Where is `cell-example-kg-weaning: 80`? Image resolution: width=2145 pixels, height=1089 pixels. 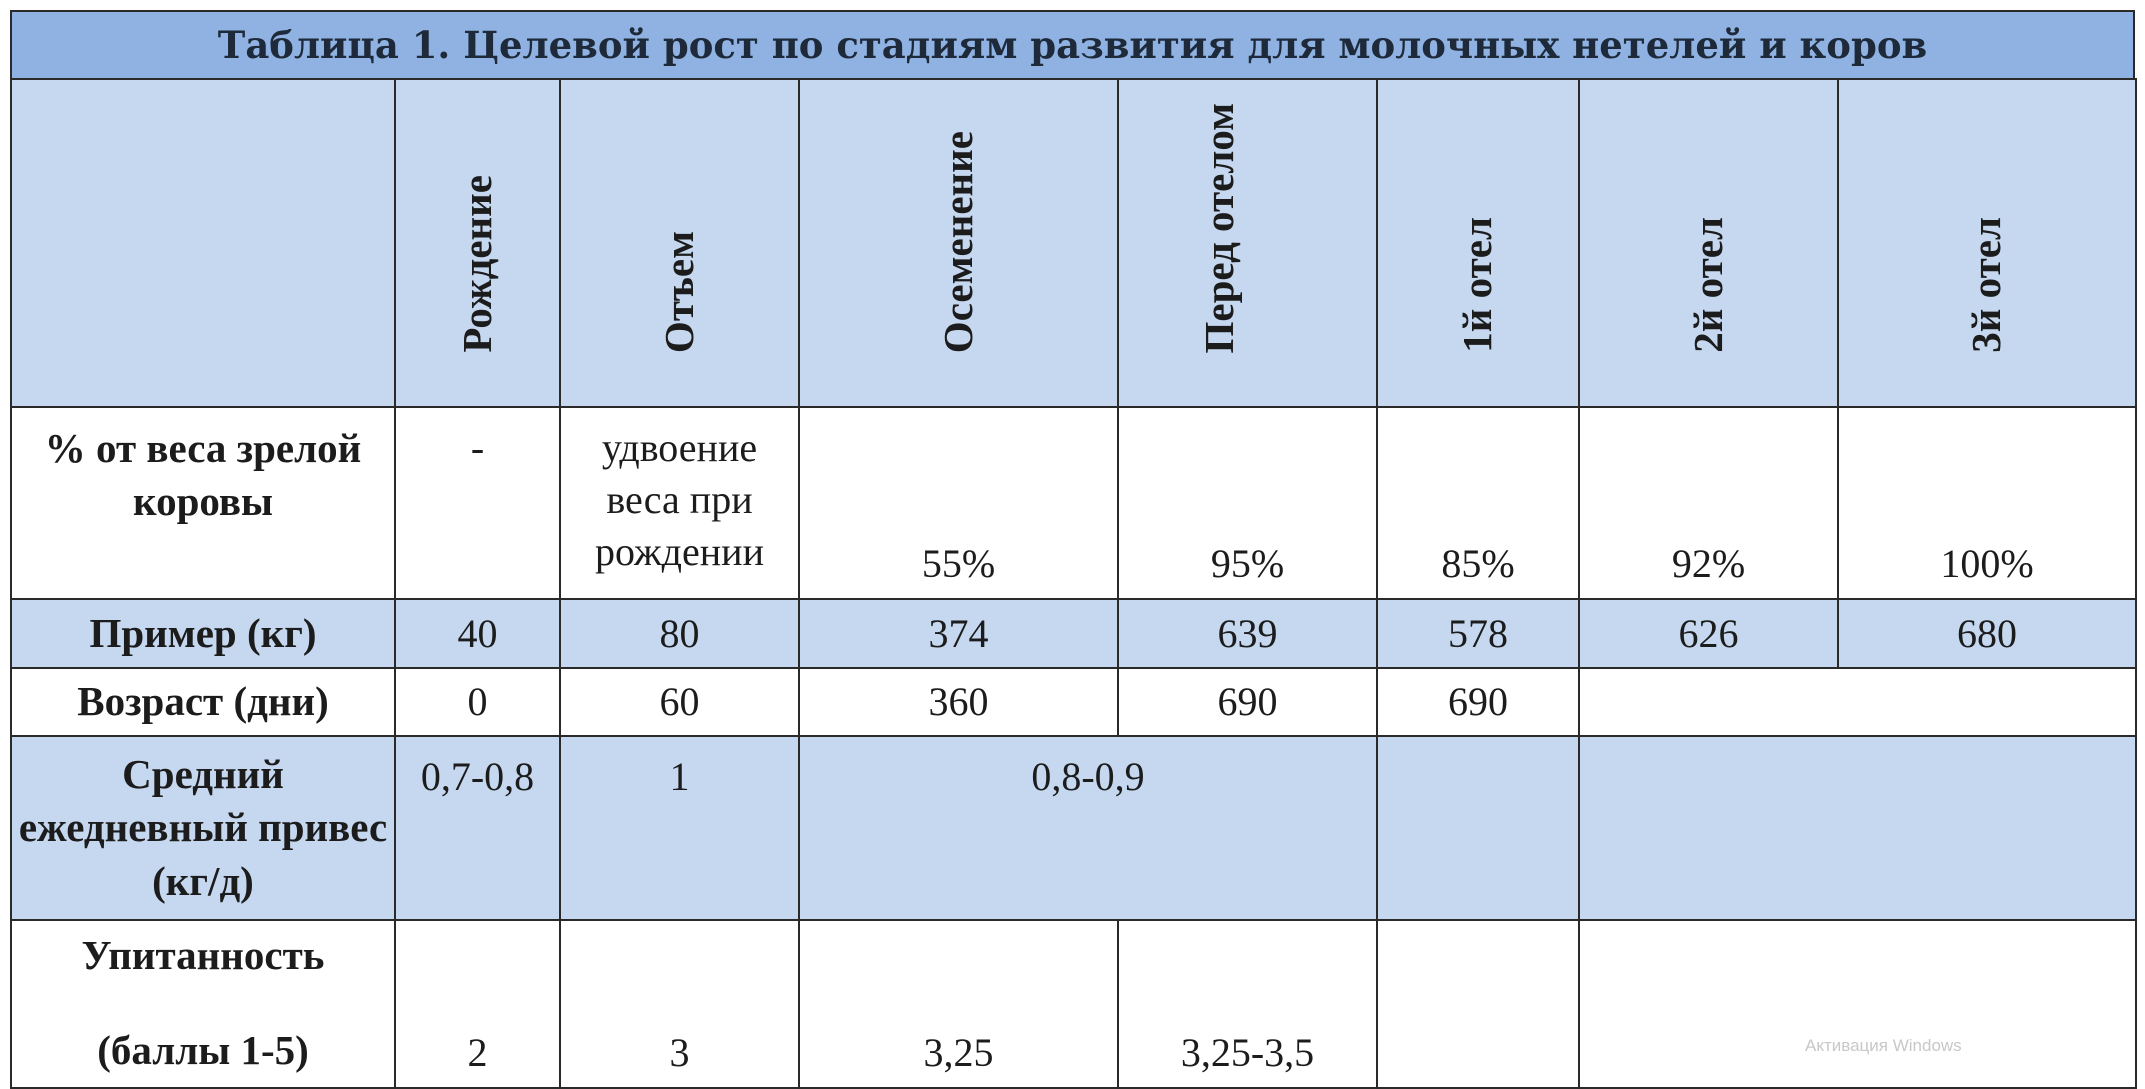 cell-example-kg-weaning: 80 is located at coordinates (679, 633).